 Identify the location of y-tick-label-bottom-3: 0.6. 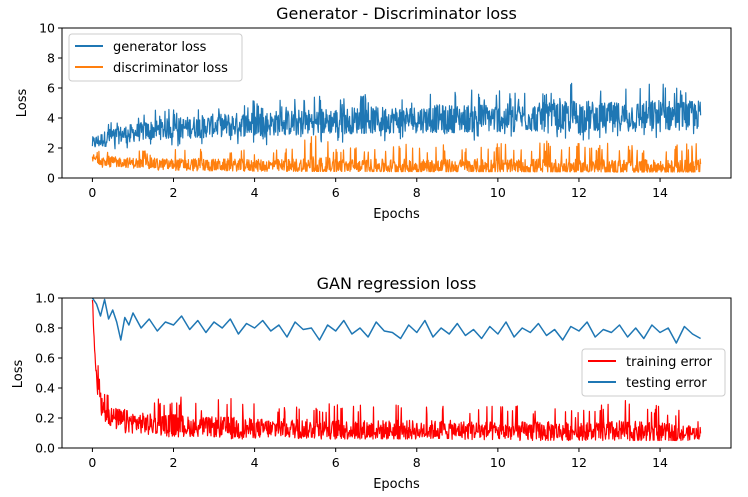
(45, 358).